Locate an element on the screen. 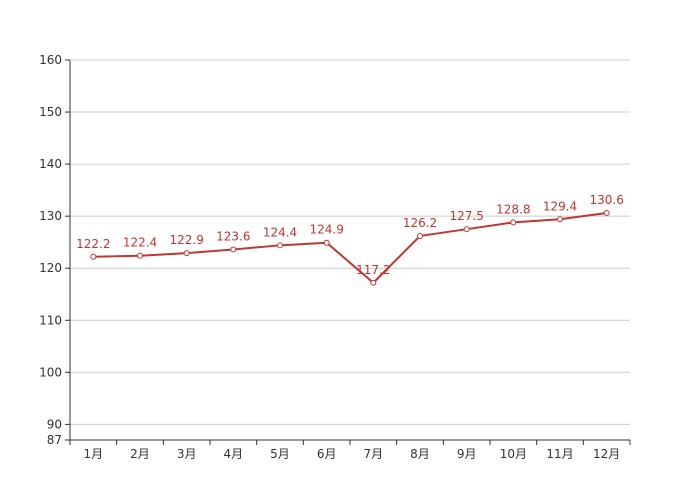 This screenshot has width=700, height=504. series is located at coordinates (350, 248).